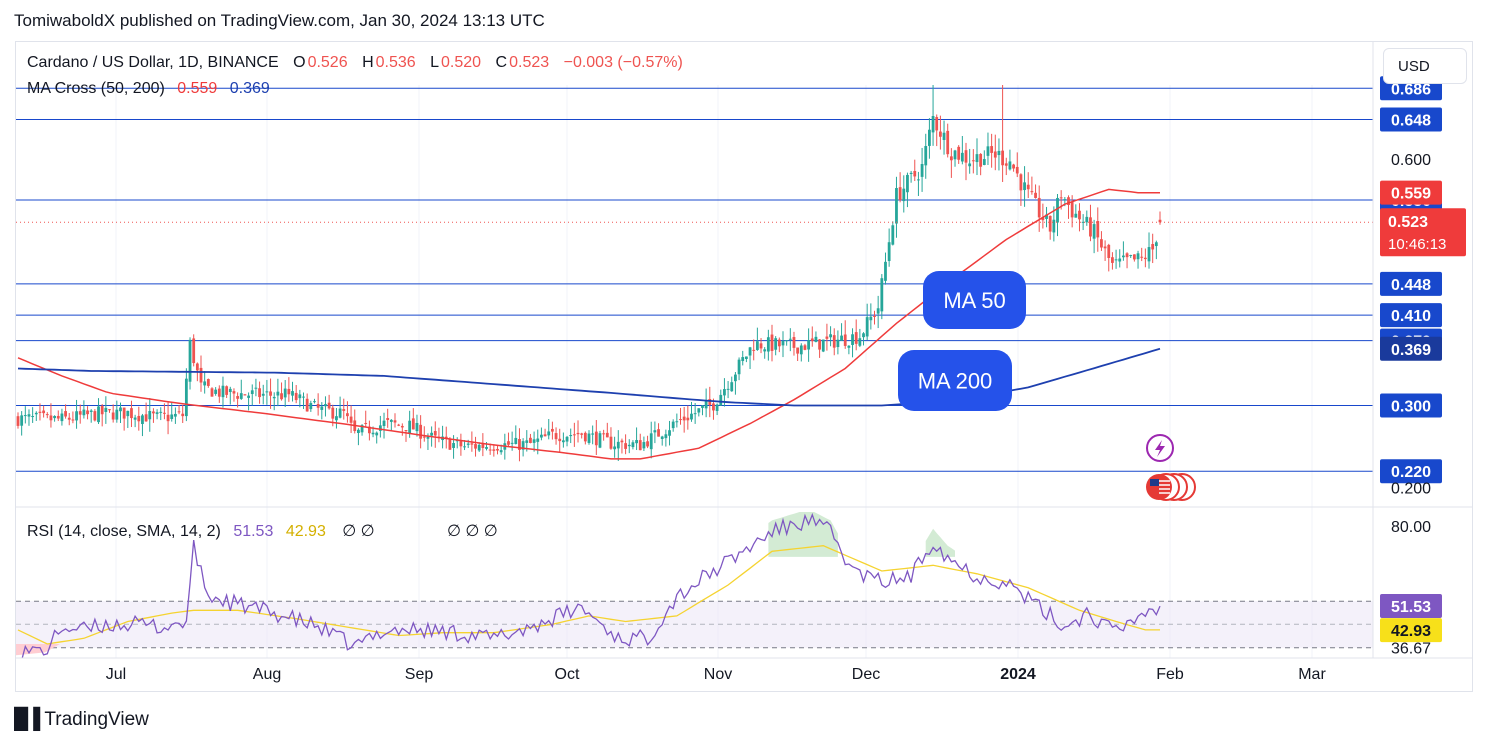 The image size is (1488, 746). I want to click on ohlc-close-value: 0.523, so click(529, 62).